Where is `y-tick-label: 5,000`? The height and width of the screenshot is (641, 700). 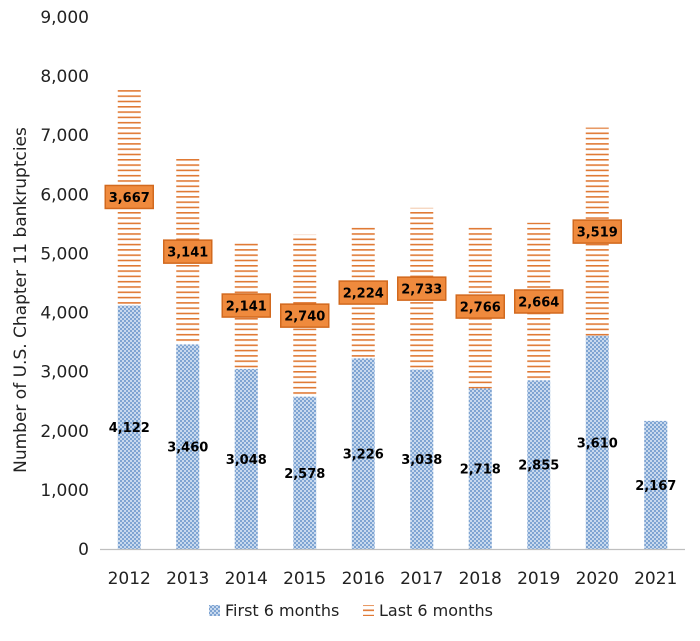 y-tick-label: 5,000 is located at coordinates (64, 254).